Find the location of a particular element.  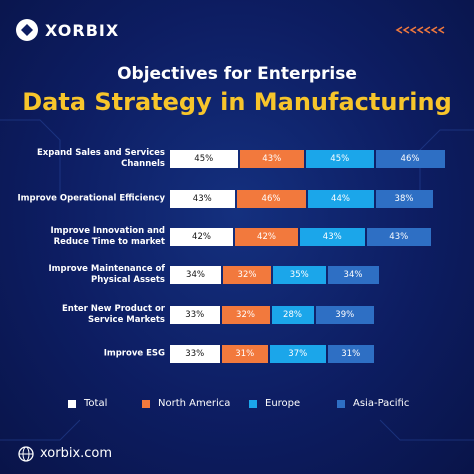

bar-segment: 35% is located at coordinates (299, 275).